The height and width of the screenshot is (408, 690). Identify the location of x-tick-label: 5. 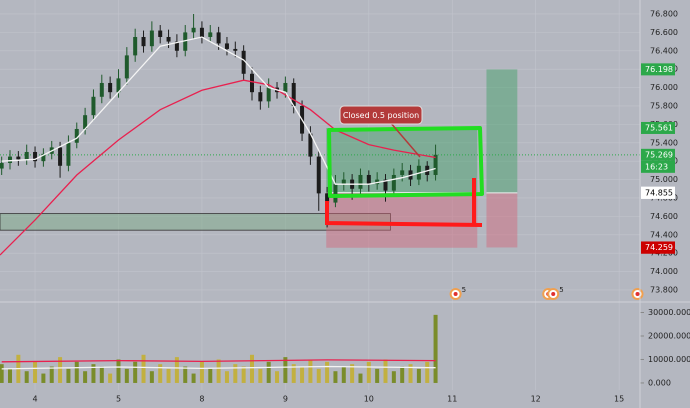
(118, 399).